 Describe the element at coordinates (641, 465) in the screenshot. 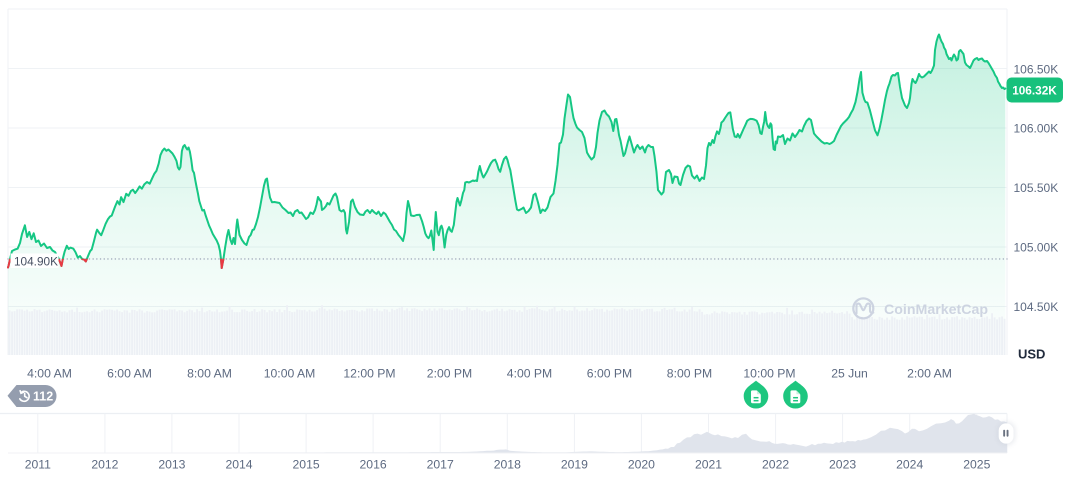

I see `svg-text: 2020` at that location.